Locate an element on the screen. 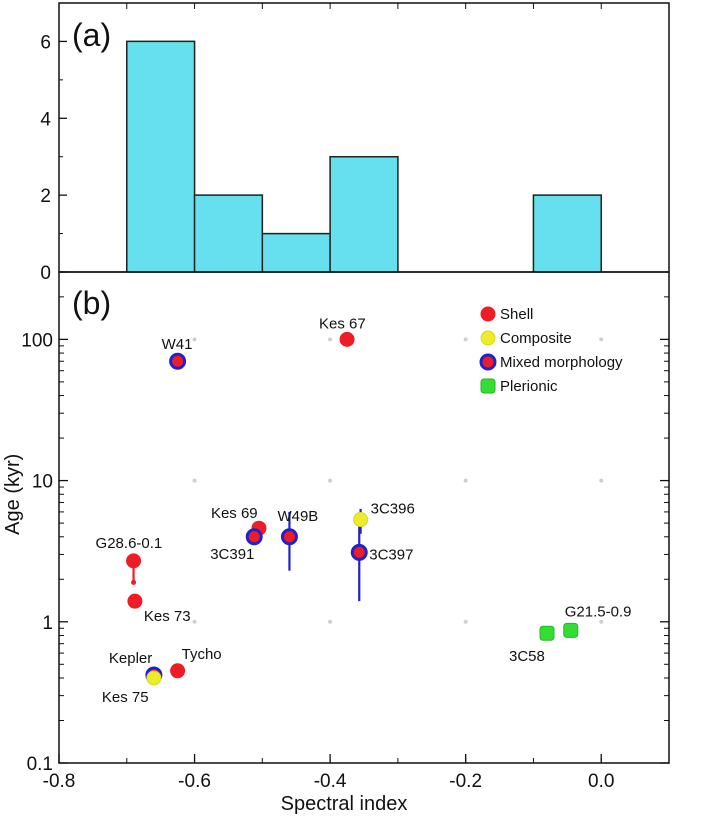 The height and width of the screenshot is (824, 723). error-bar-cap is located at coordinates (134, 582).